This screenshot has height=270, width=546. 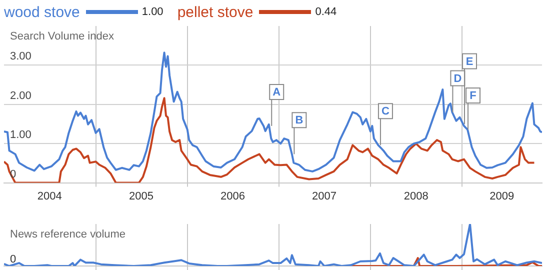 What do you see at coordinates (416, 196) in the screenshot?
I see `x-tick-label: 2008` at bounding box center [416, 196].